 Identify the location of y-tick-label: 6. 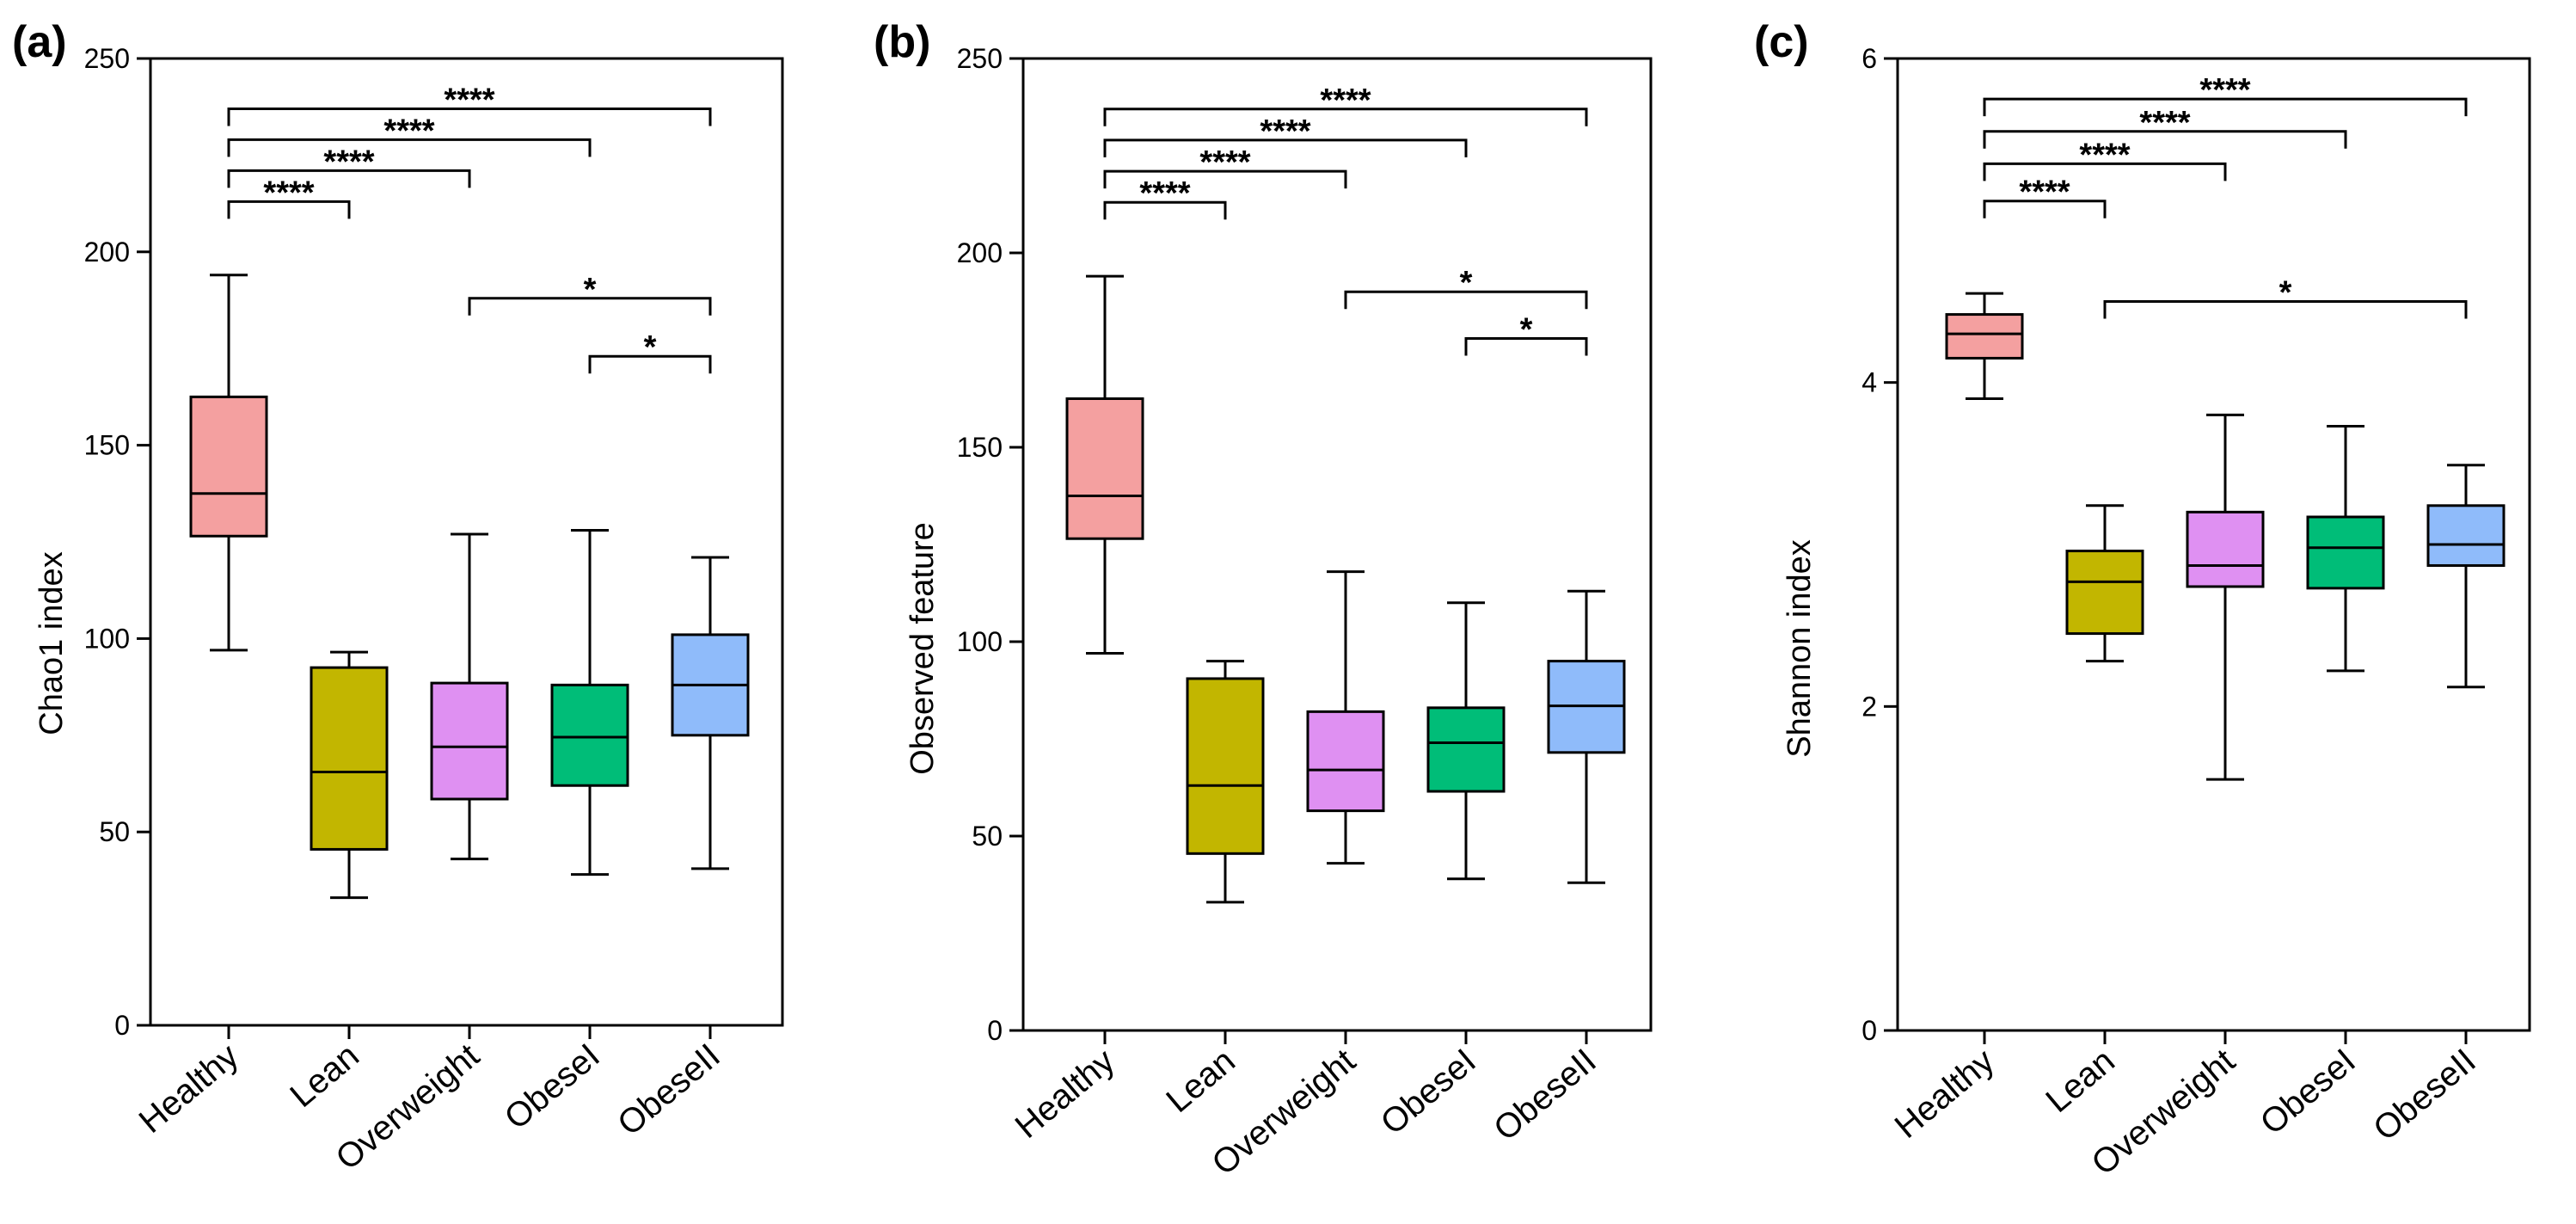
(1869, 59).